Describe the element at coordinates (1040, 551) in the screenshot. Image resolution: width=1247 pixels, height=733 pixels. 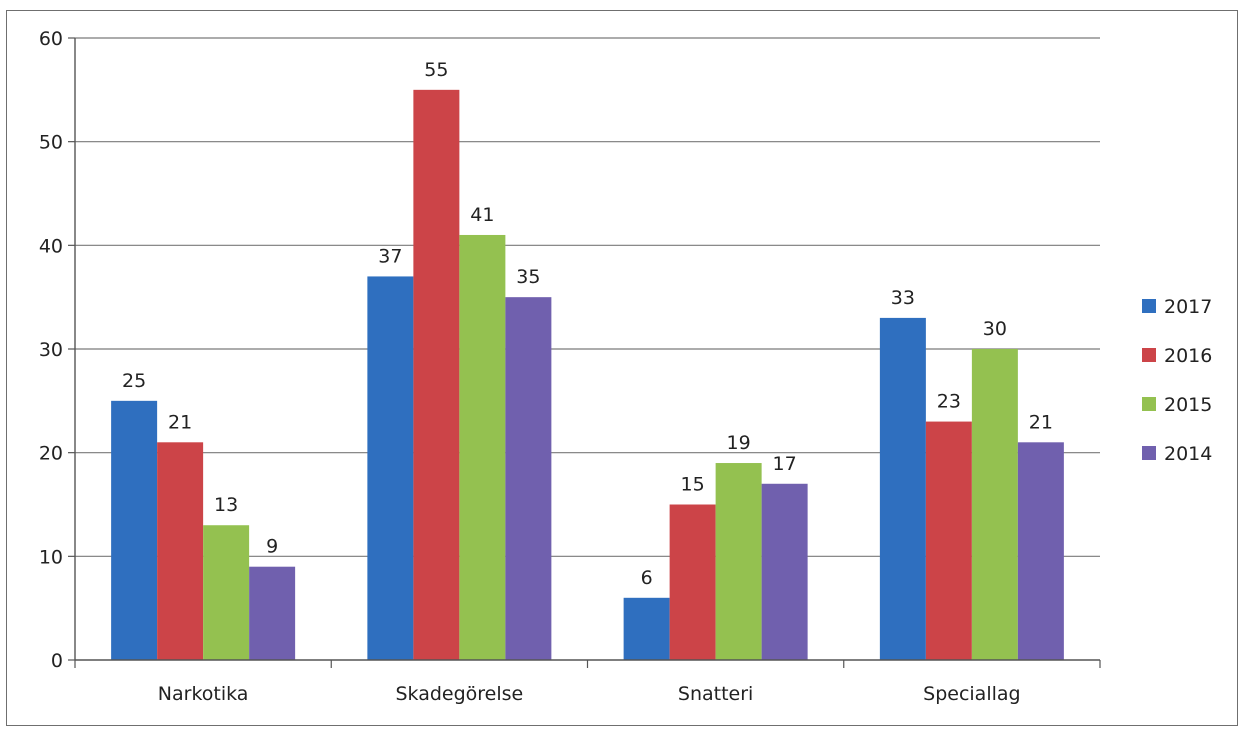
I see `bar-2014-Speciallag` at that location.